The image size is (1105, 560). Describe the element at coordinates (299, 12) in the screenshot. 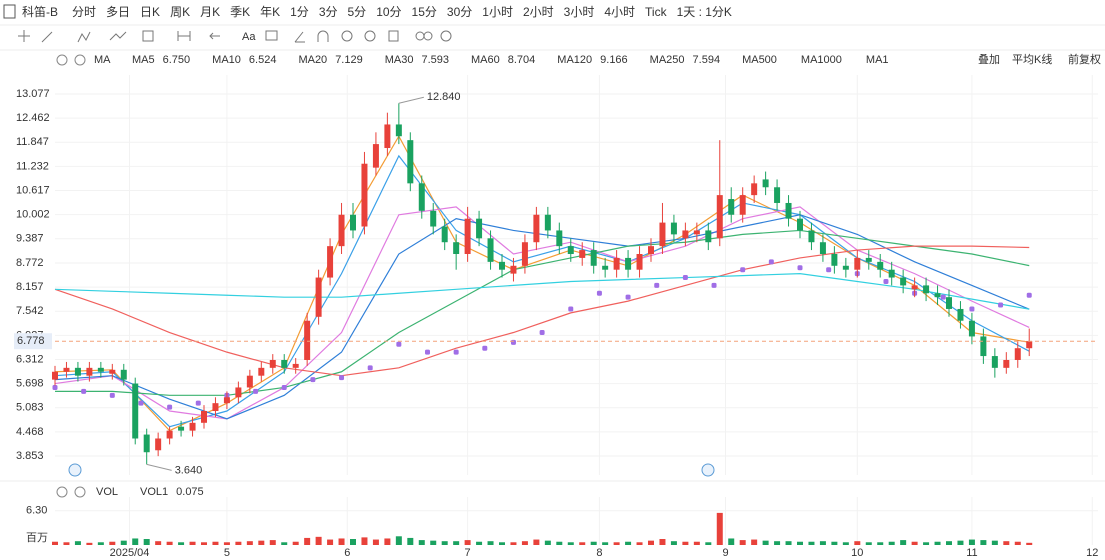

I see `period-tab: 1分` at that location.